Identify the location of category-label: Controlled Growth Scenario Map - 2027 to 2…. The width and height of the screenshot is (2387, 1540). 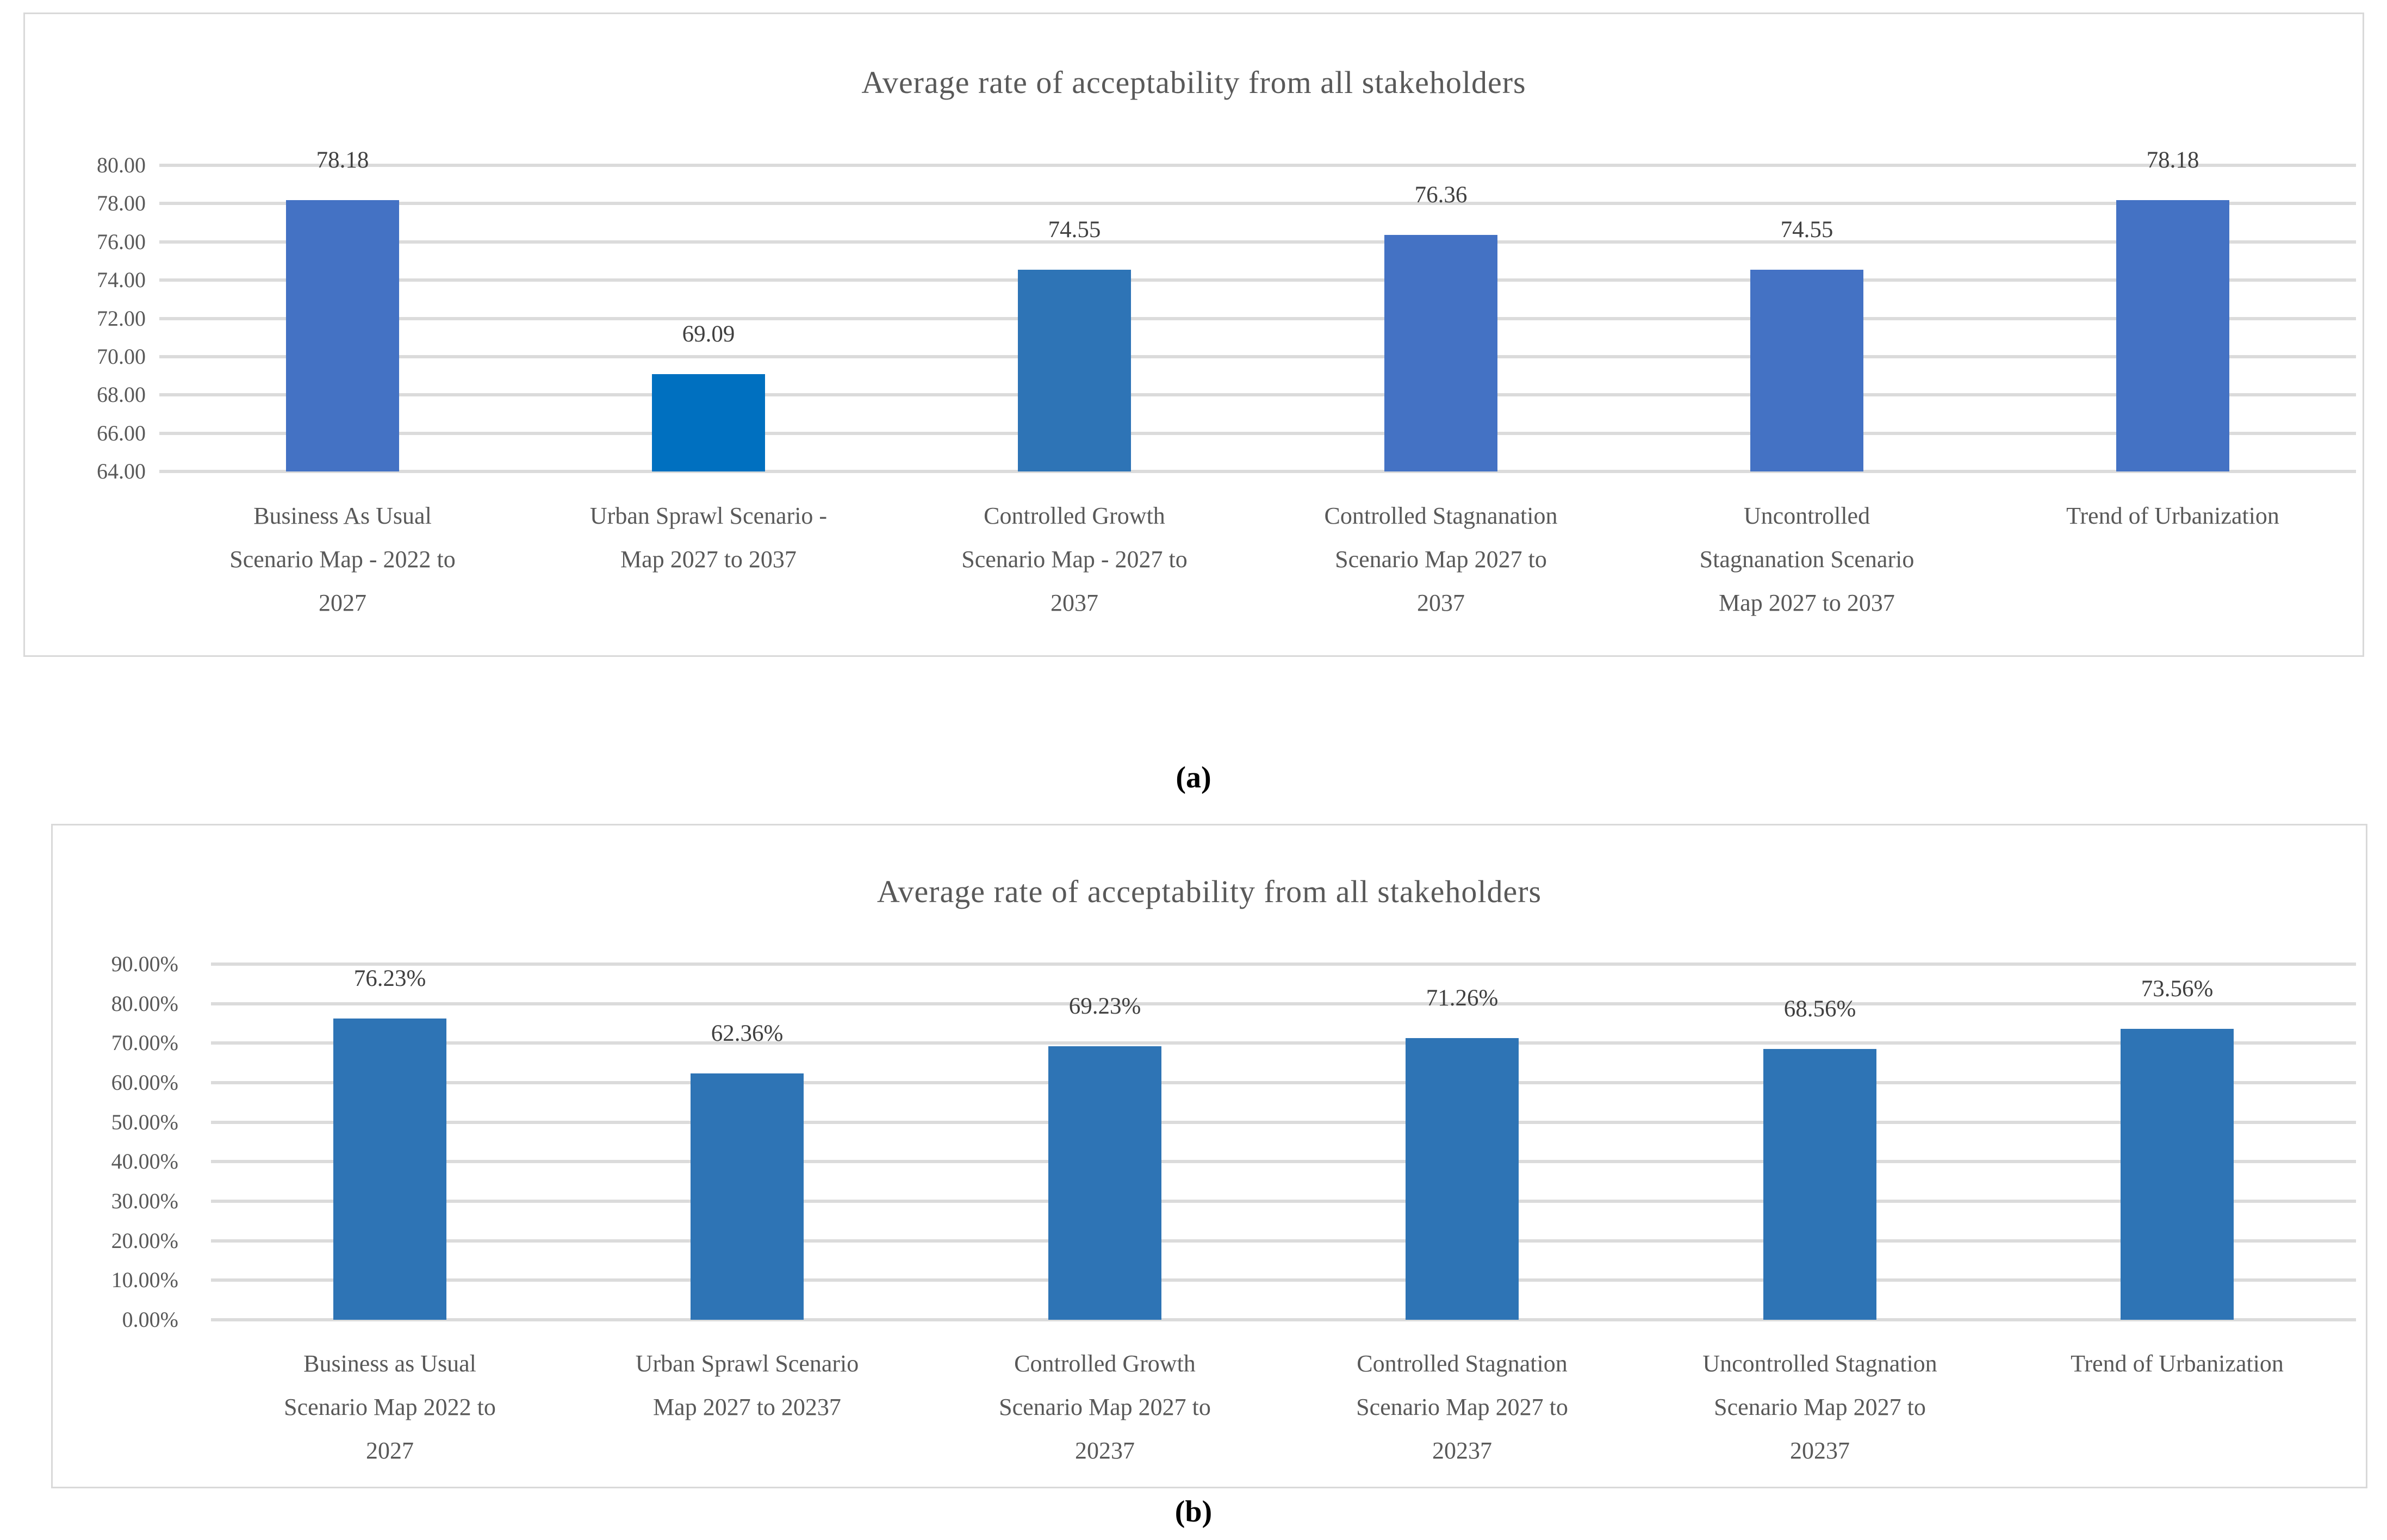
(1074, 559).